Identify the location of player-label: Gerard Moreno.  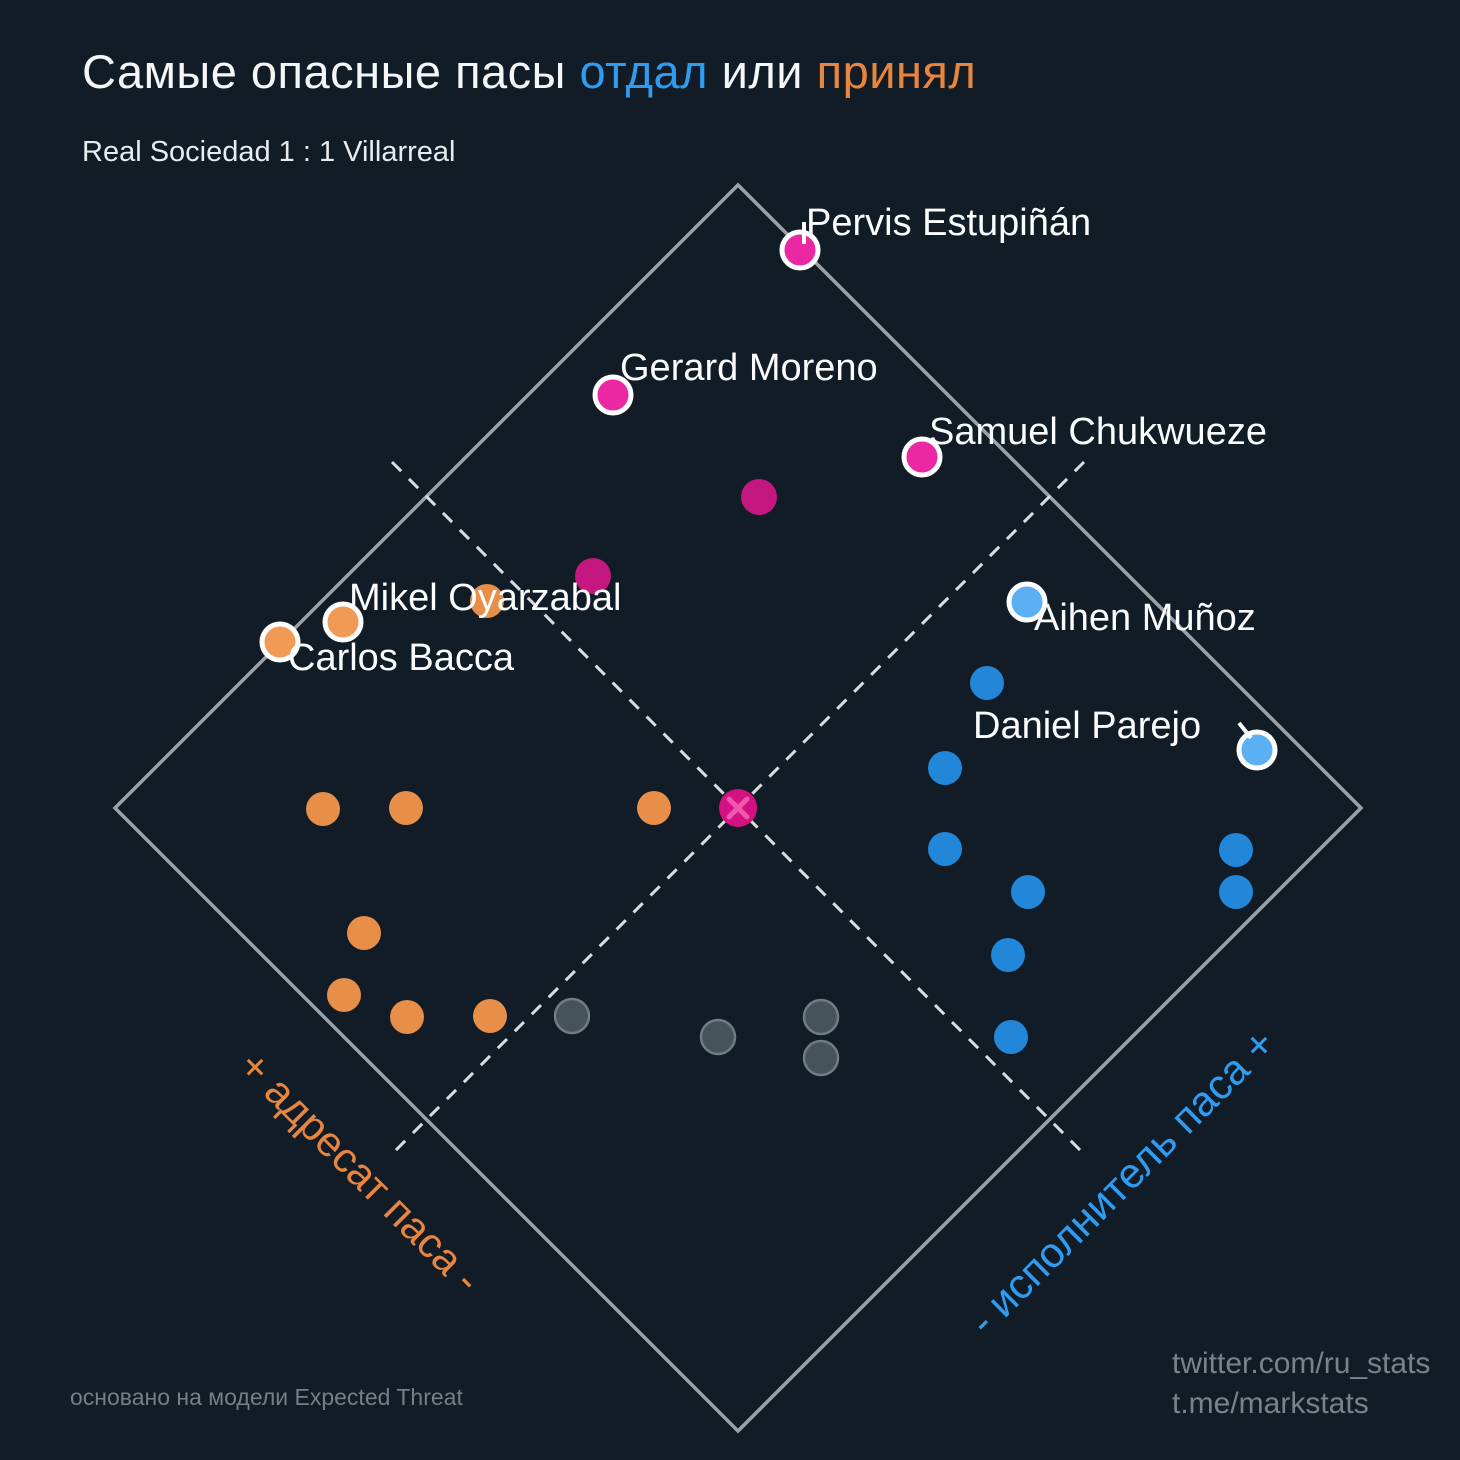
(749, 368).